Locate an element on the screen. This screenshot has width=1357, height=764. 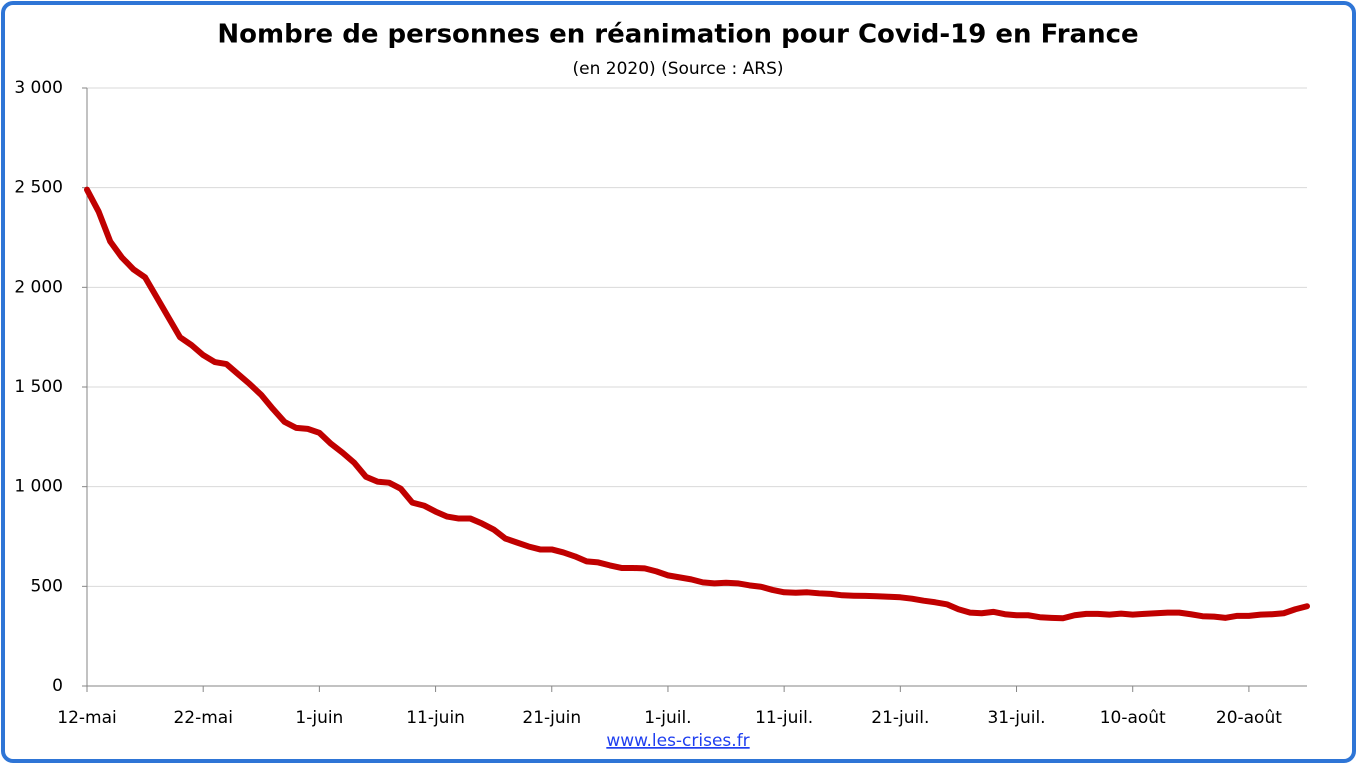
x-tick-label: 21-juin is located at coordinates (551, 718).